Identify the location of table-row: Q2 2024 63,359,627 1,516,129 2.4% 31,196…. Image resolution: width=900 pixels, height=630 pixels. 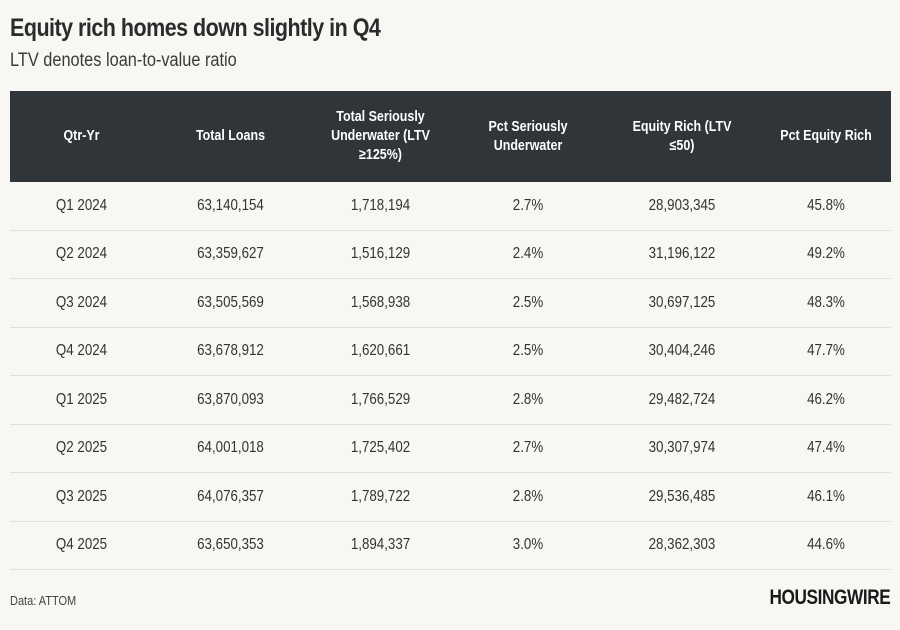
(450, 255).